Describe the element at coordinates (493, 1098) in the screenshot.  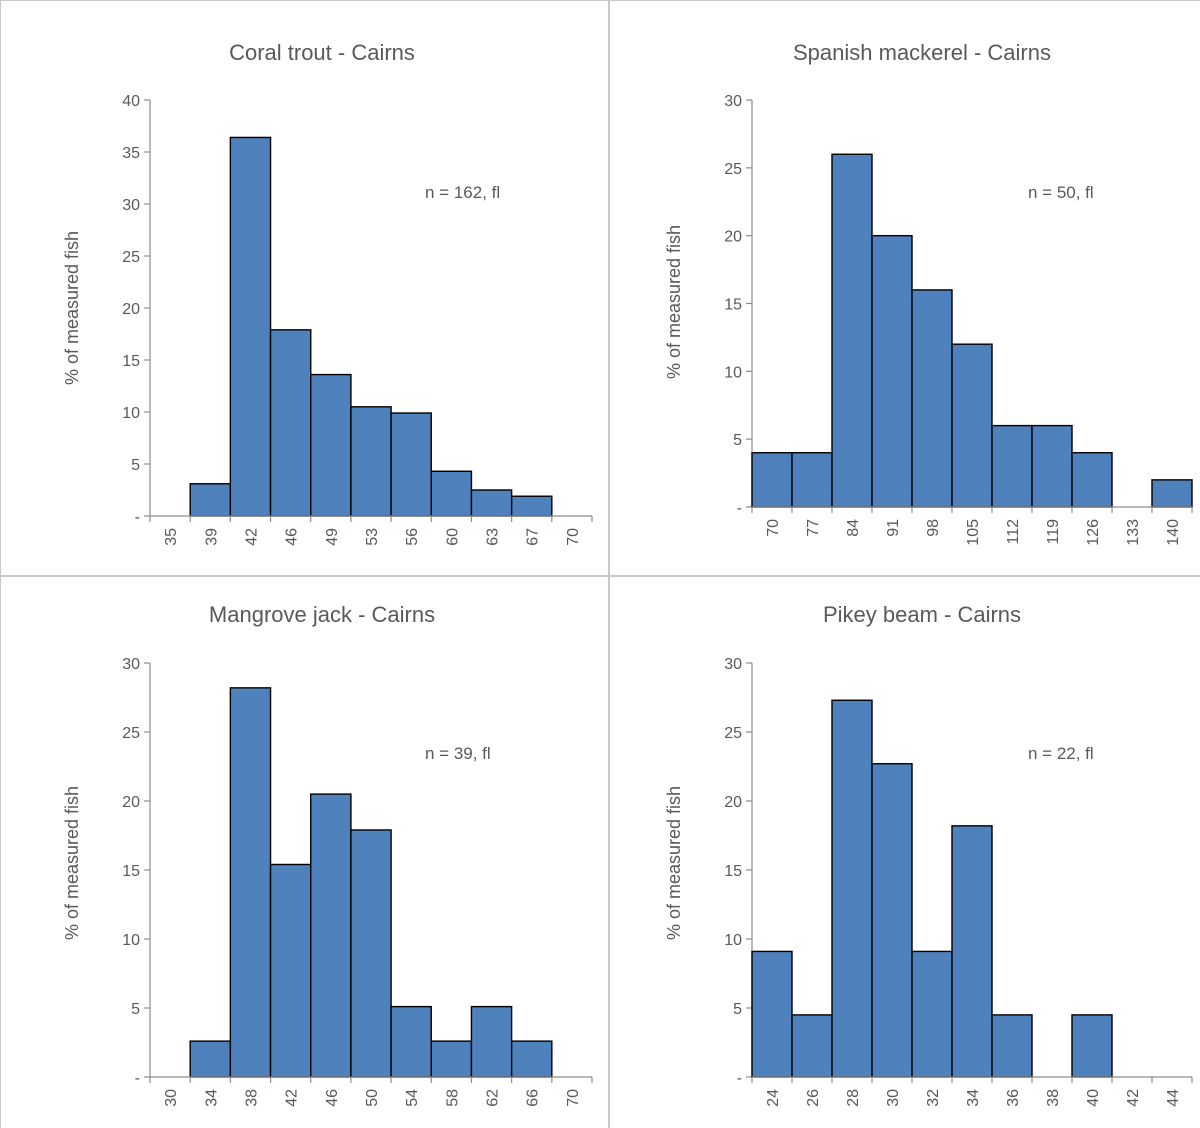
I see `x-tick-label: 62` at that location.